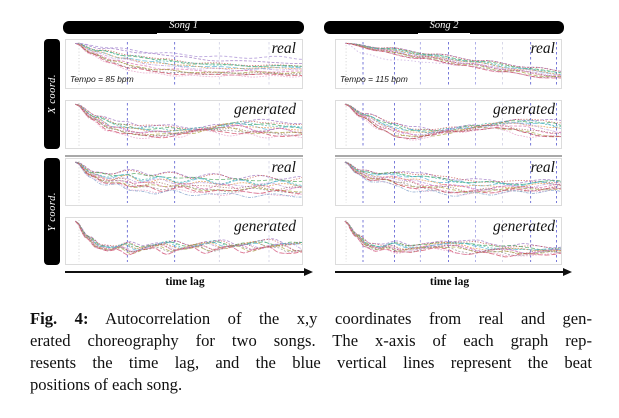 This screenshot has height=418, width=619. I want to click on tempo-label-song1: Tempo = 85 bpm, so click(102, 79).